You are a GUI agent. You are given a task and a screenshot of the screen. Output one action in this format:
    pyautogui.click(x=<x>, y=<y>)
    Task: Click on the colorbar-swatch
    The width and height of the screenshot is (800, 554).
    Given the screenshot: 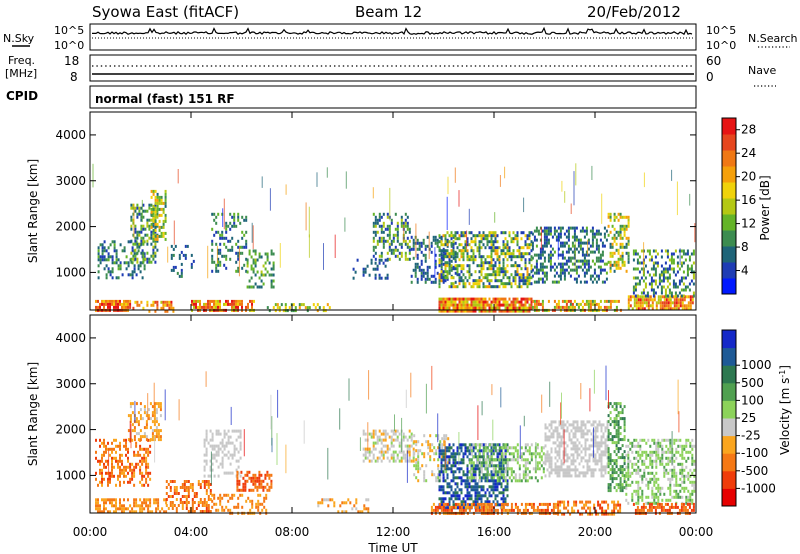 What is the action you would take?
    pyautogui.click(x=729, y=238)
    